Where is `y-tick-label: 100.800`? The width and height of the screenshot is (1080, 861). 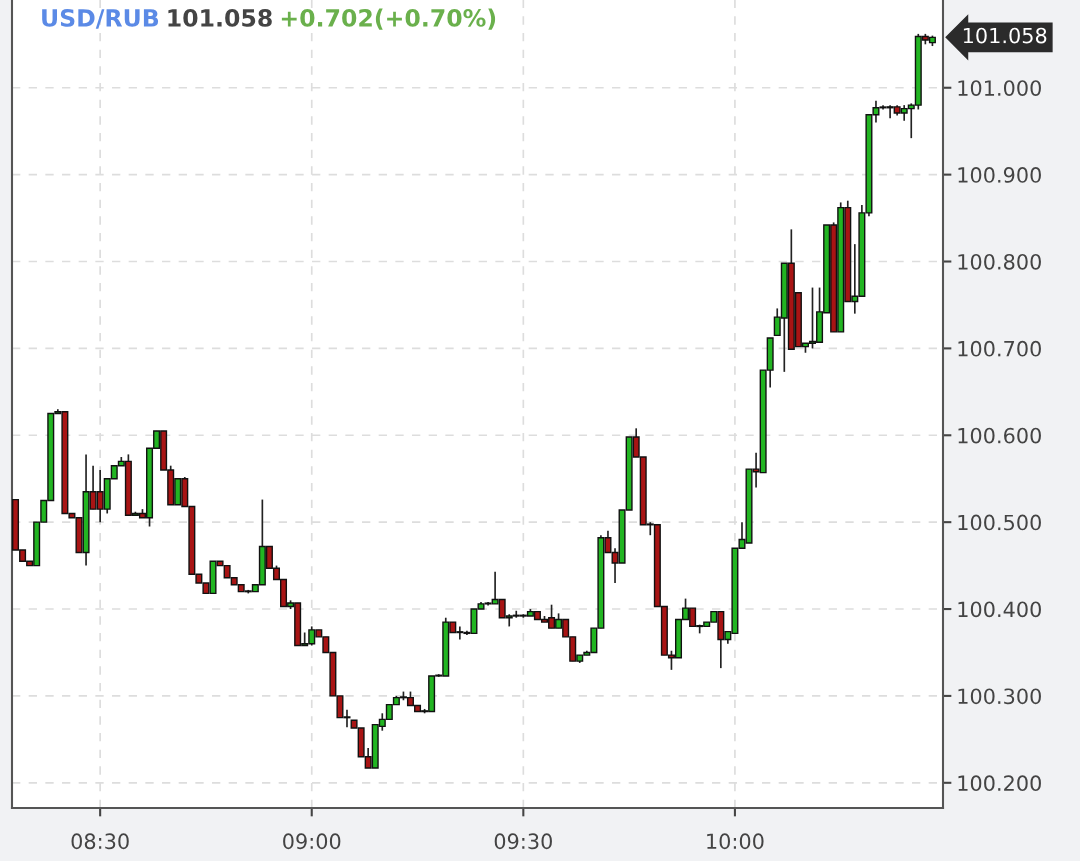
y-tick-label: 100.800 is located at coordinates (999, 261).